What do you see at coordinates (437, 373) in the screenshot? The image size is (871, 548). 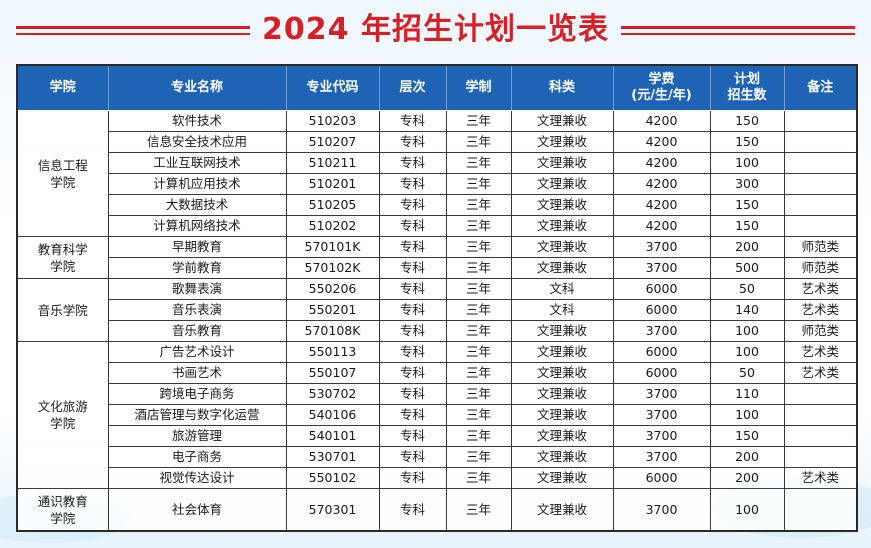 I see `table-row: 书画艺术 550107 专科 三年 文理兼收 6000 50 艺术类` at bounding box center [437, 373].